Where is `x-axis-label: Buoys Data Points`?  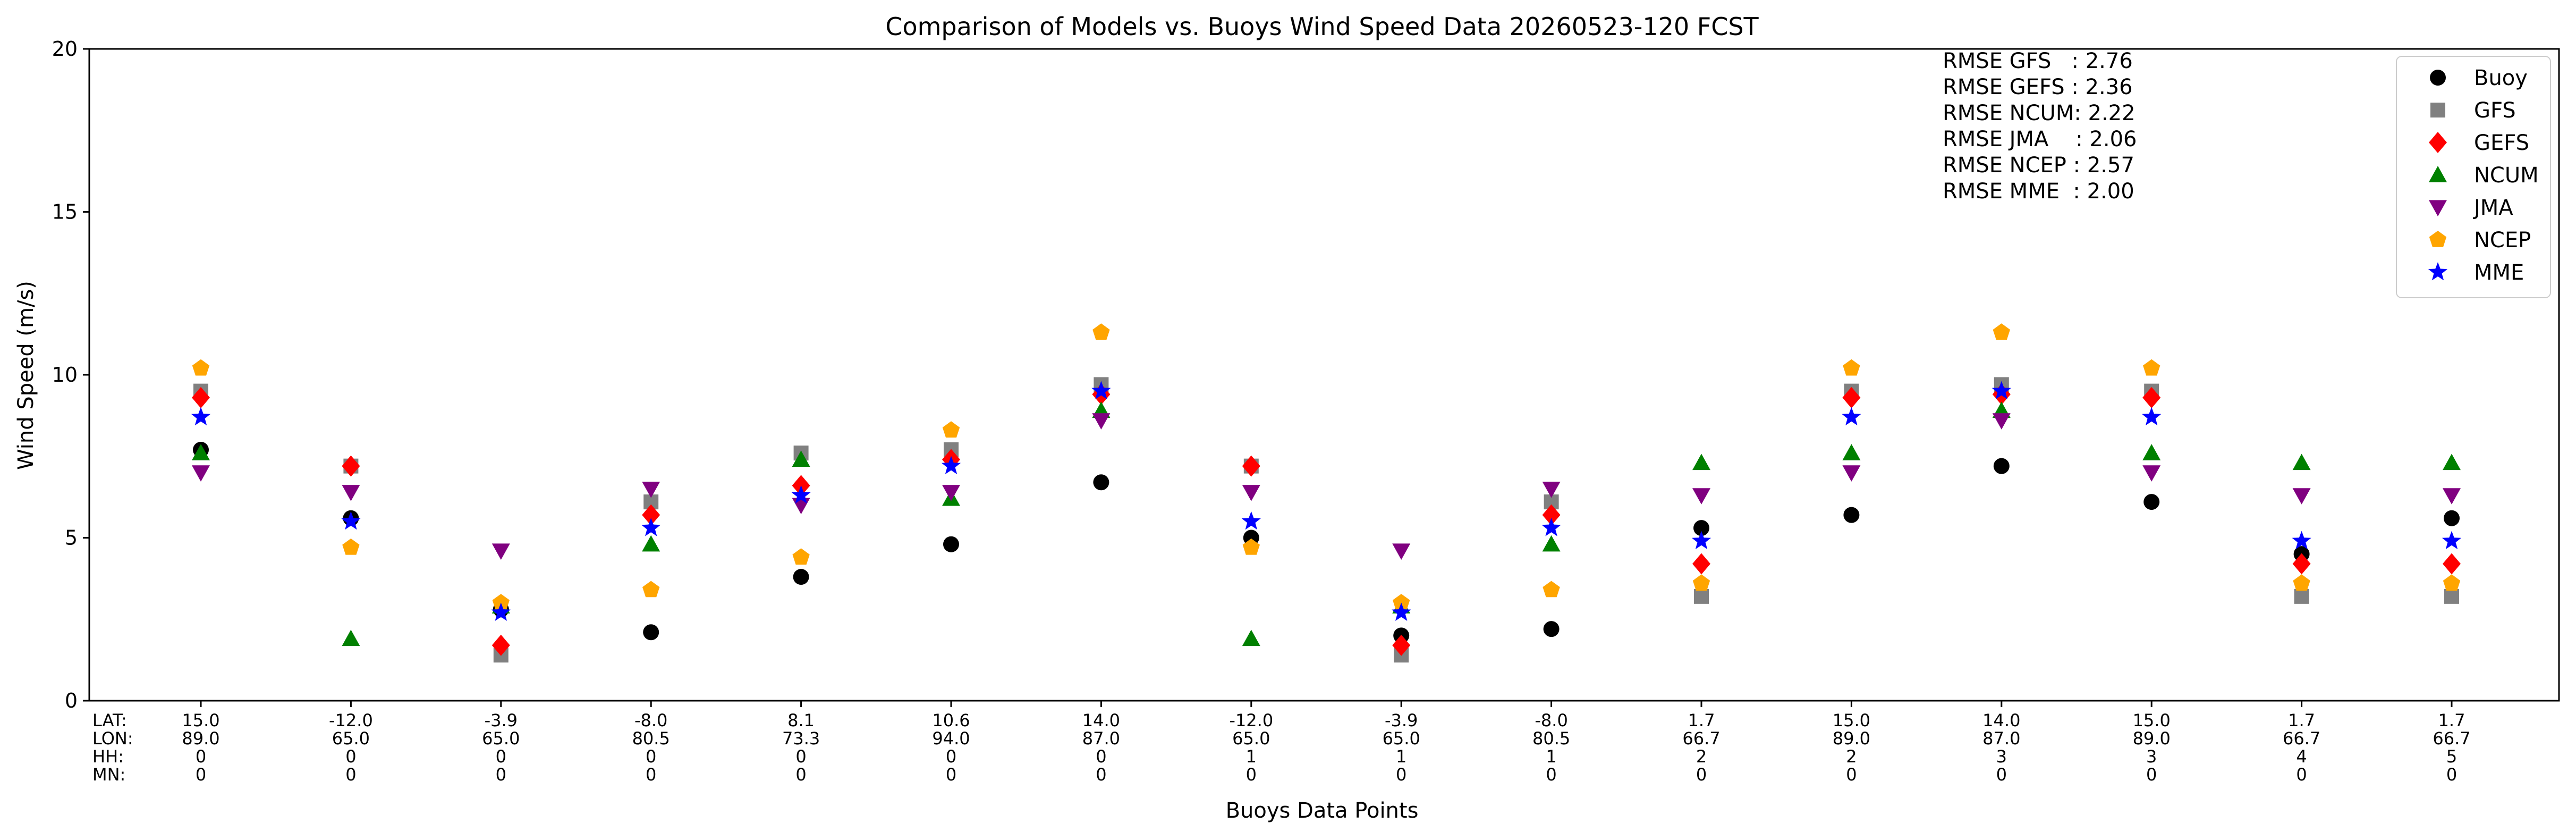 x-axis-label: Buoys Data Points is located at coordinates (1322, 811).